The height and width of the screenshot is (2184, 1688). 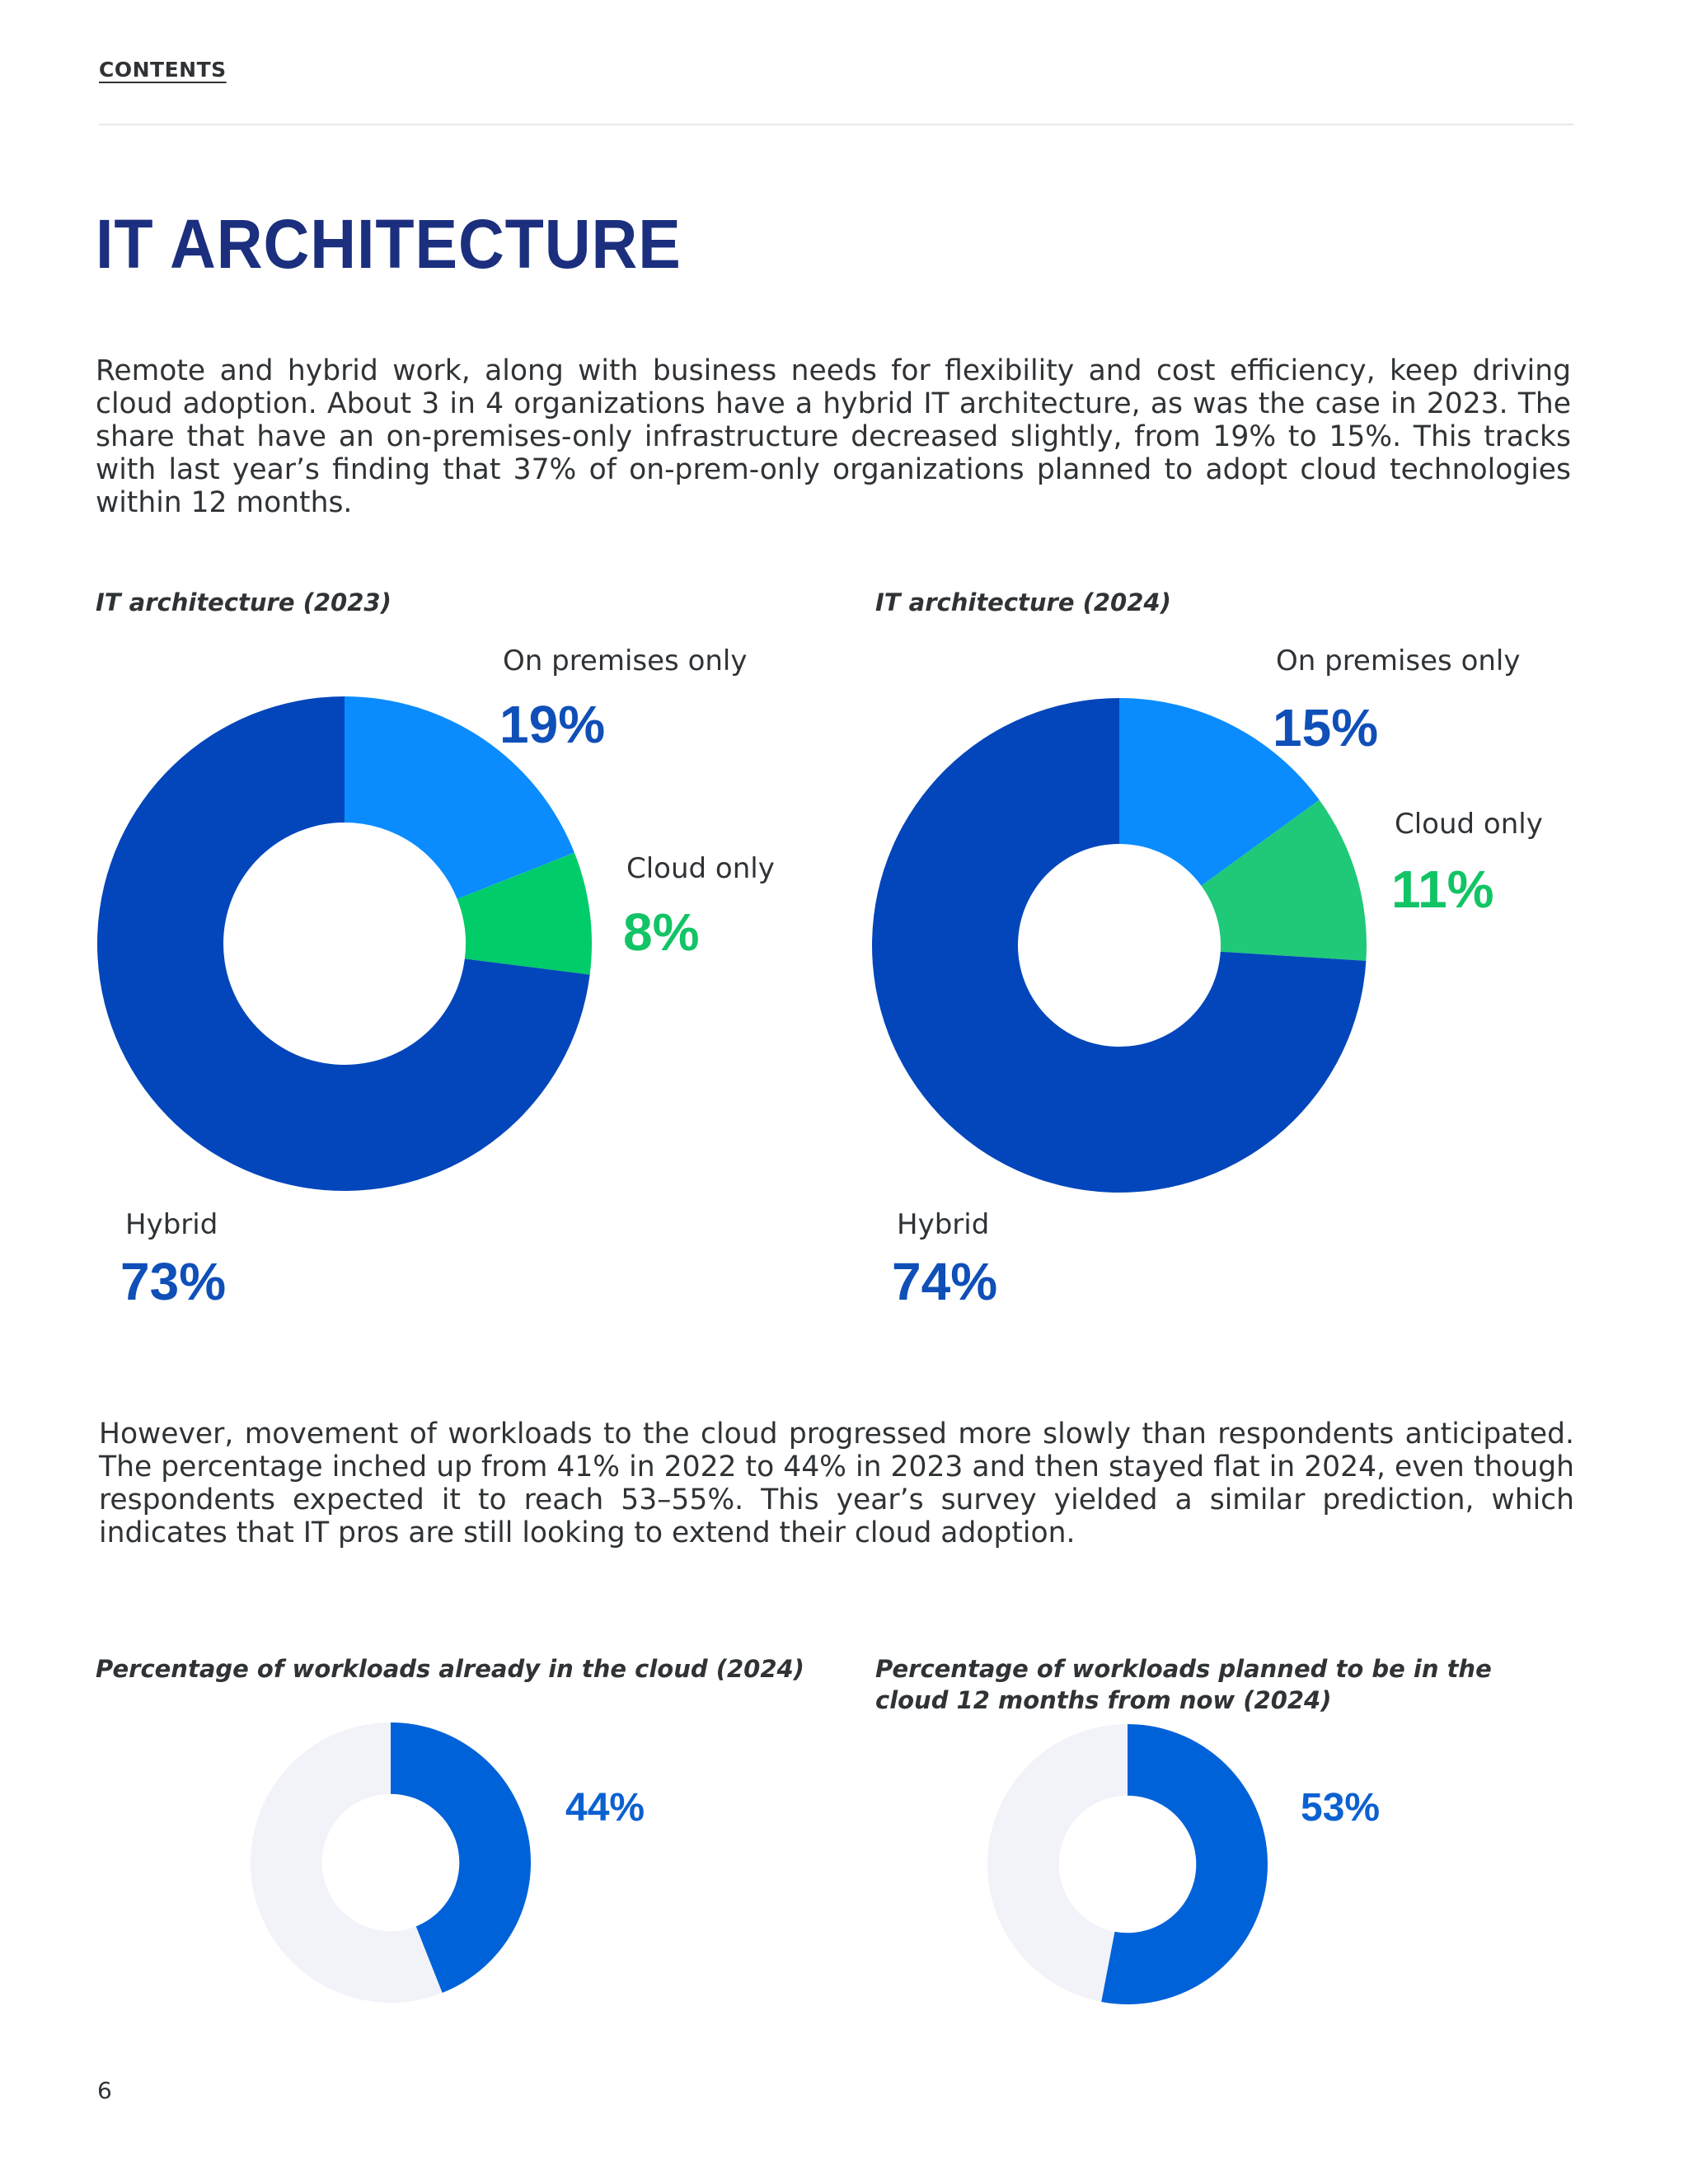 I want to click on page-title: IT ARCHITECTURE, so click(x=389, y=244).